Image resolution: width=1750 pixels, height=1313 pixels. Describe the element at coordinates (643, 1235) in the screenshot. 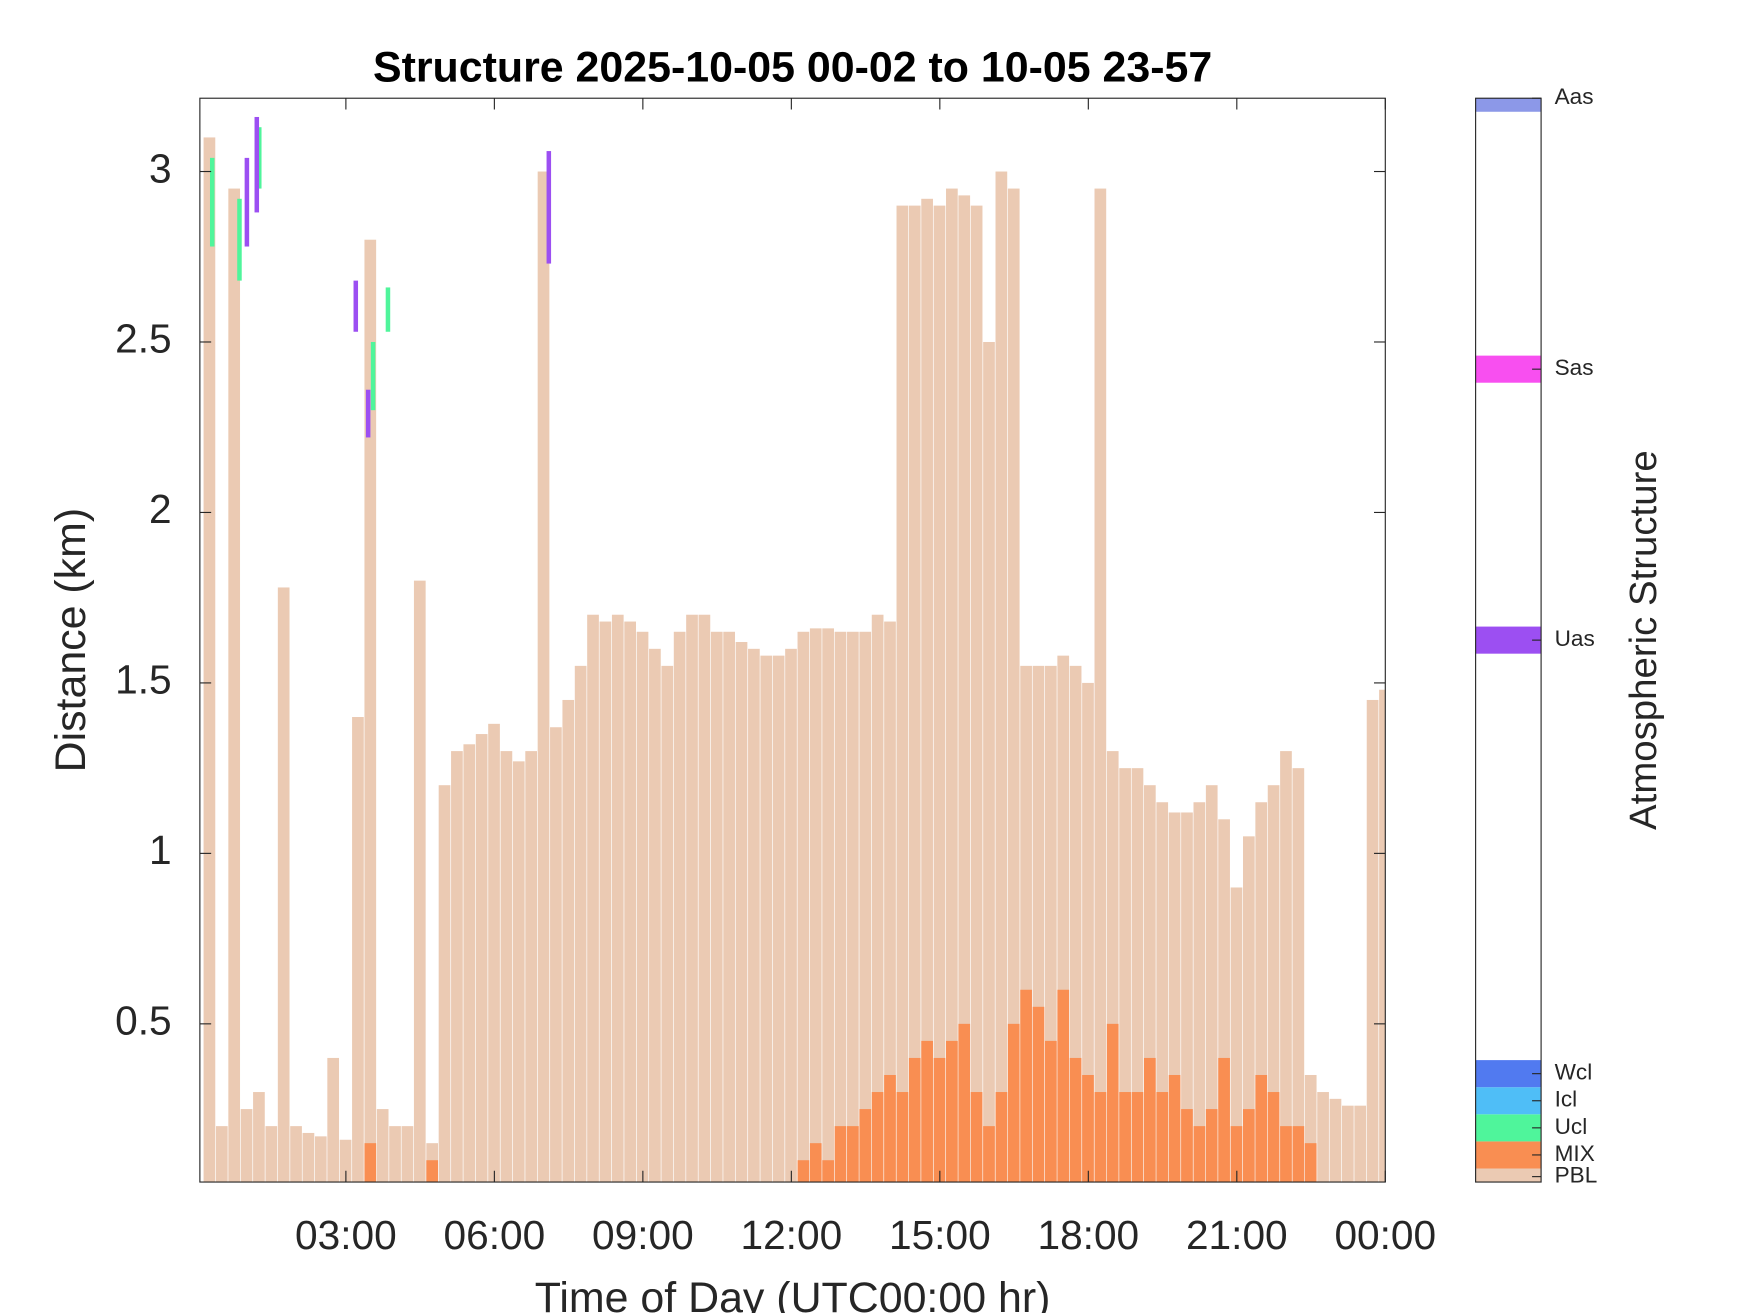

I see `x-tick-label: 09:00` at that location.